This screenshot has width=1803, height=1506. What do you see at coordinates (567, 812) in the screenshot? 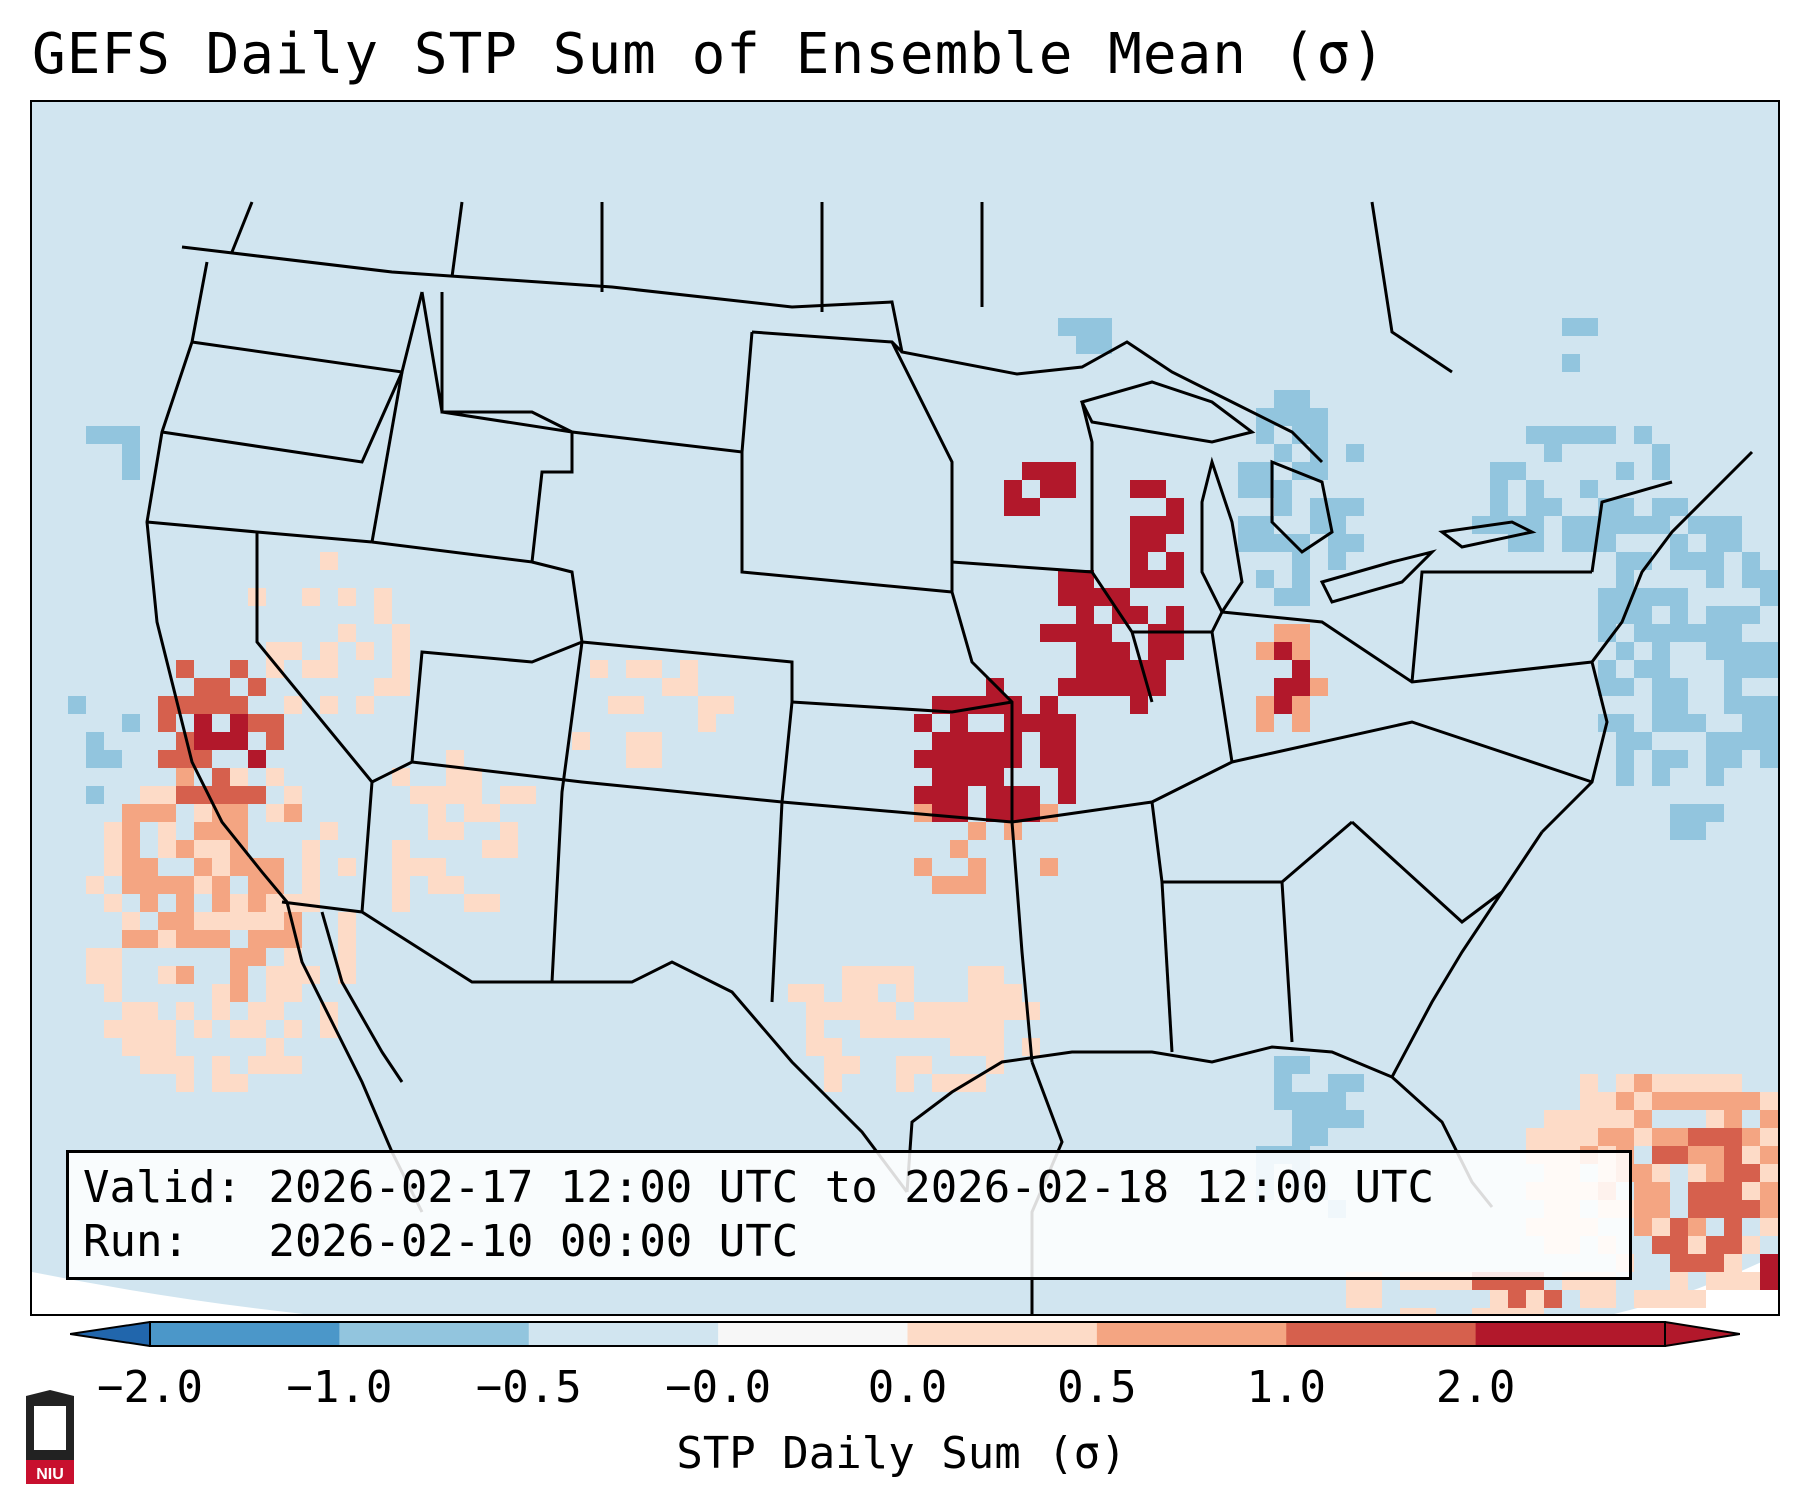
I see `co-nm` at bounding box center [567, 812].